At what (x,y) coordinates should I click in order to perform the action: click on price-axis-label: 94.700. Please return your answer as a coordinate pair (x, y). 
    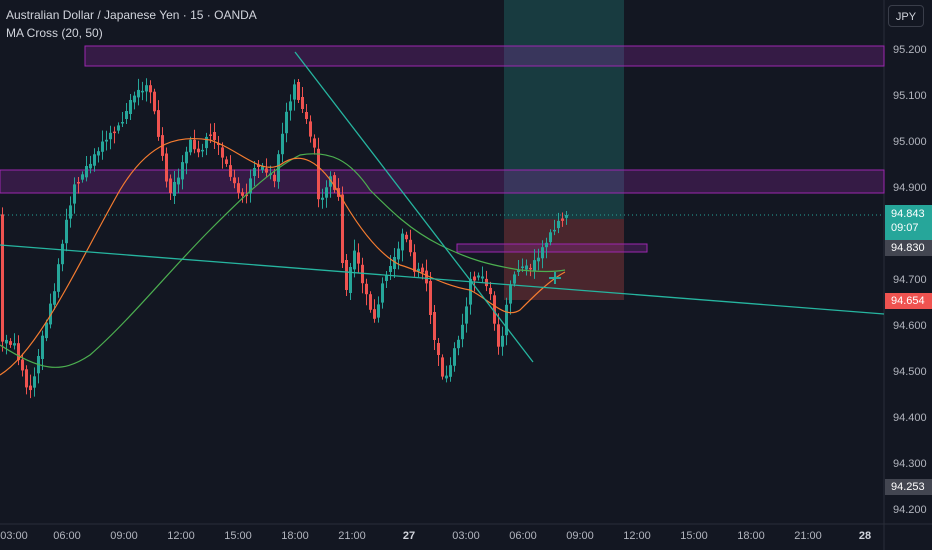
    Looking at the image, I should click on (910, 280).